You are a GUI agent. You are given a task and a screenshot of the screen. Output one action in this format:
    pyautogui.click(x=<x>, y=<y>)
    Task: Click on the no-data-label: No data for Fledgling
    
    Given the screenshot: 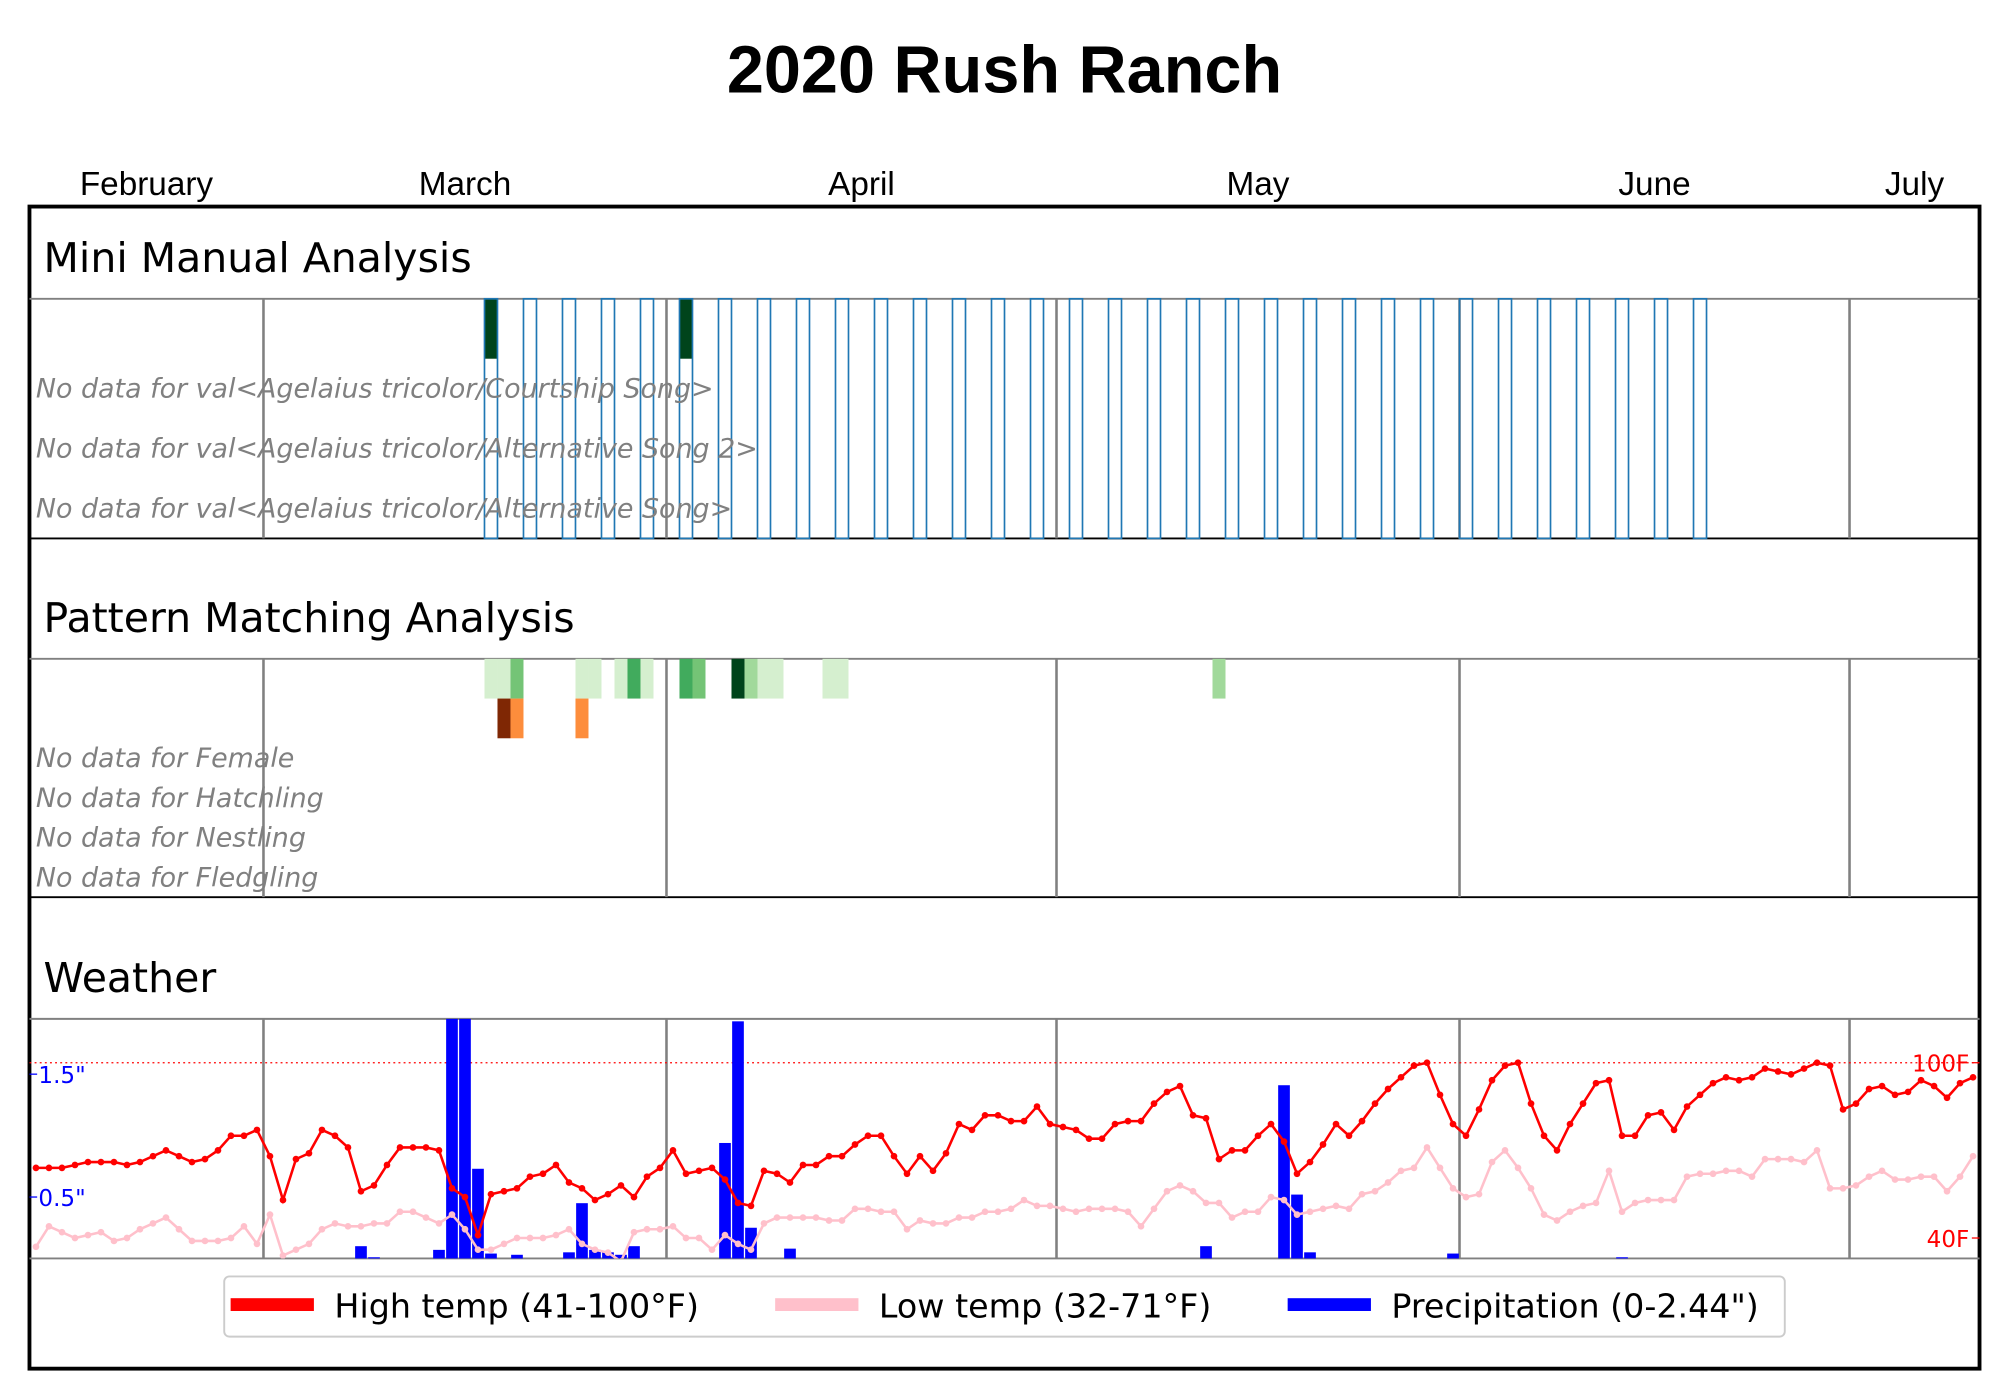 What is the action you would take?
    pyautogui.click(x=177, y=877)
    